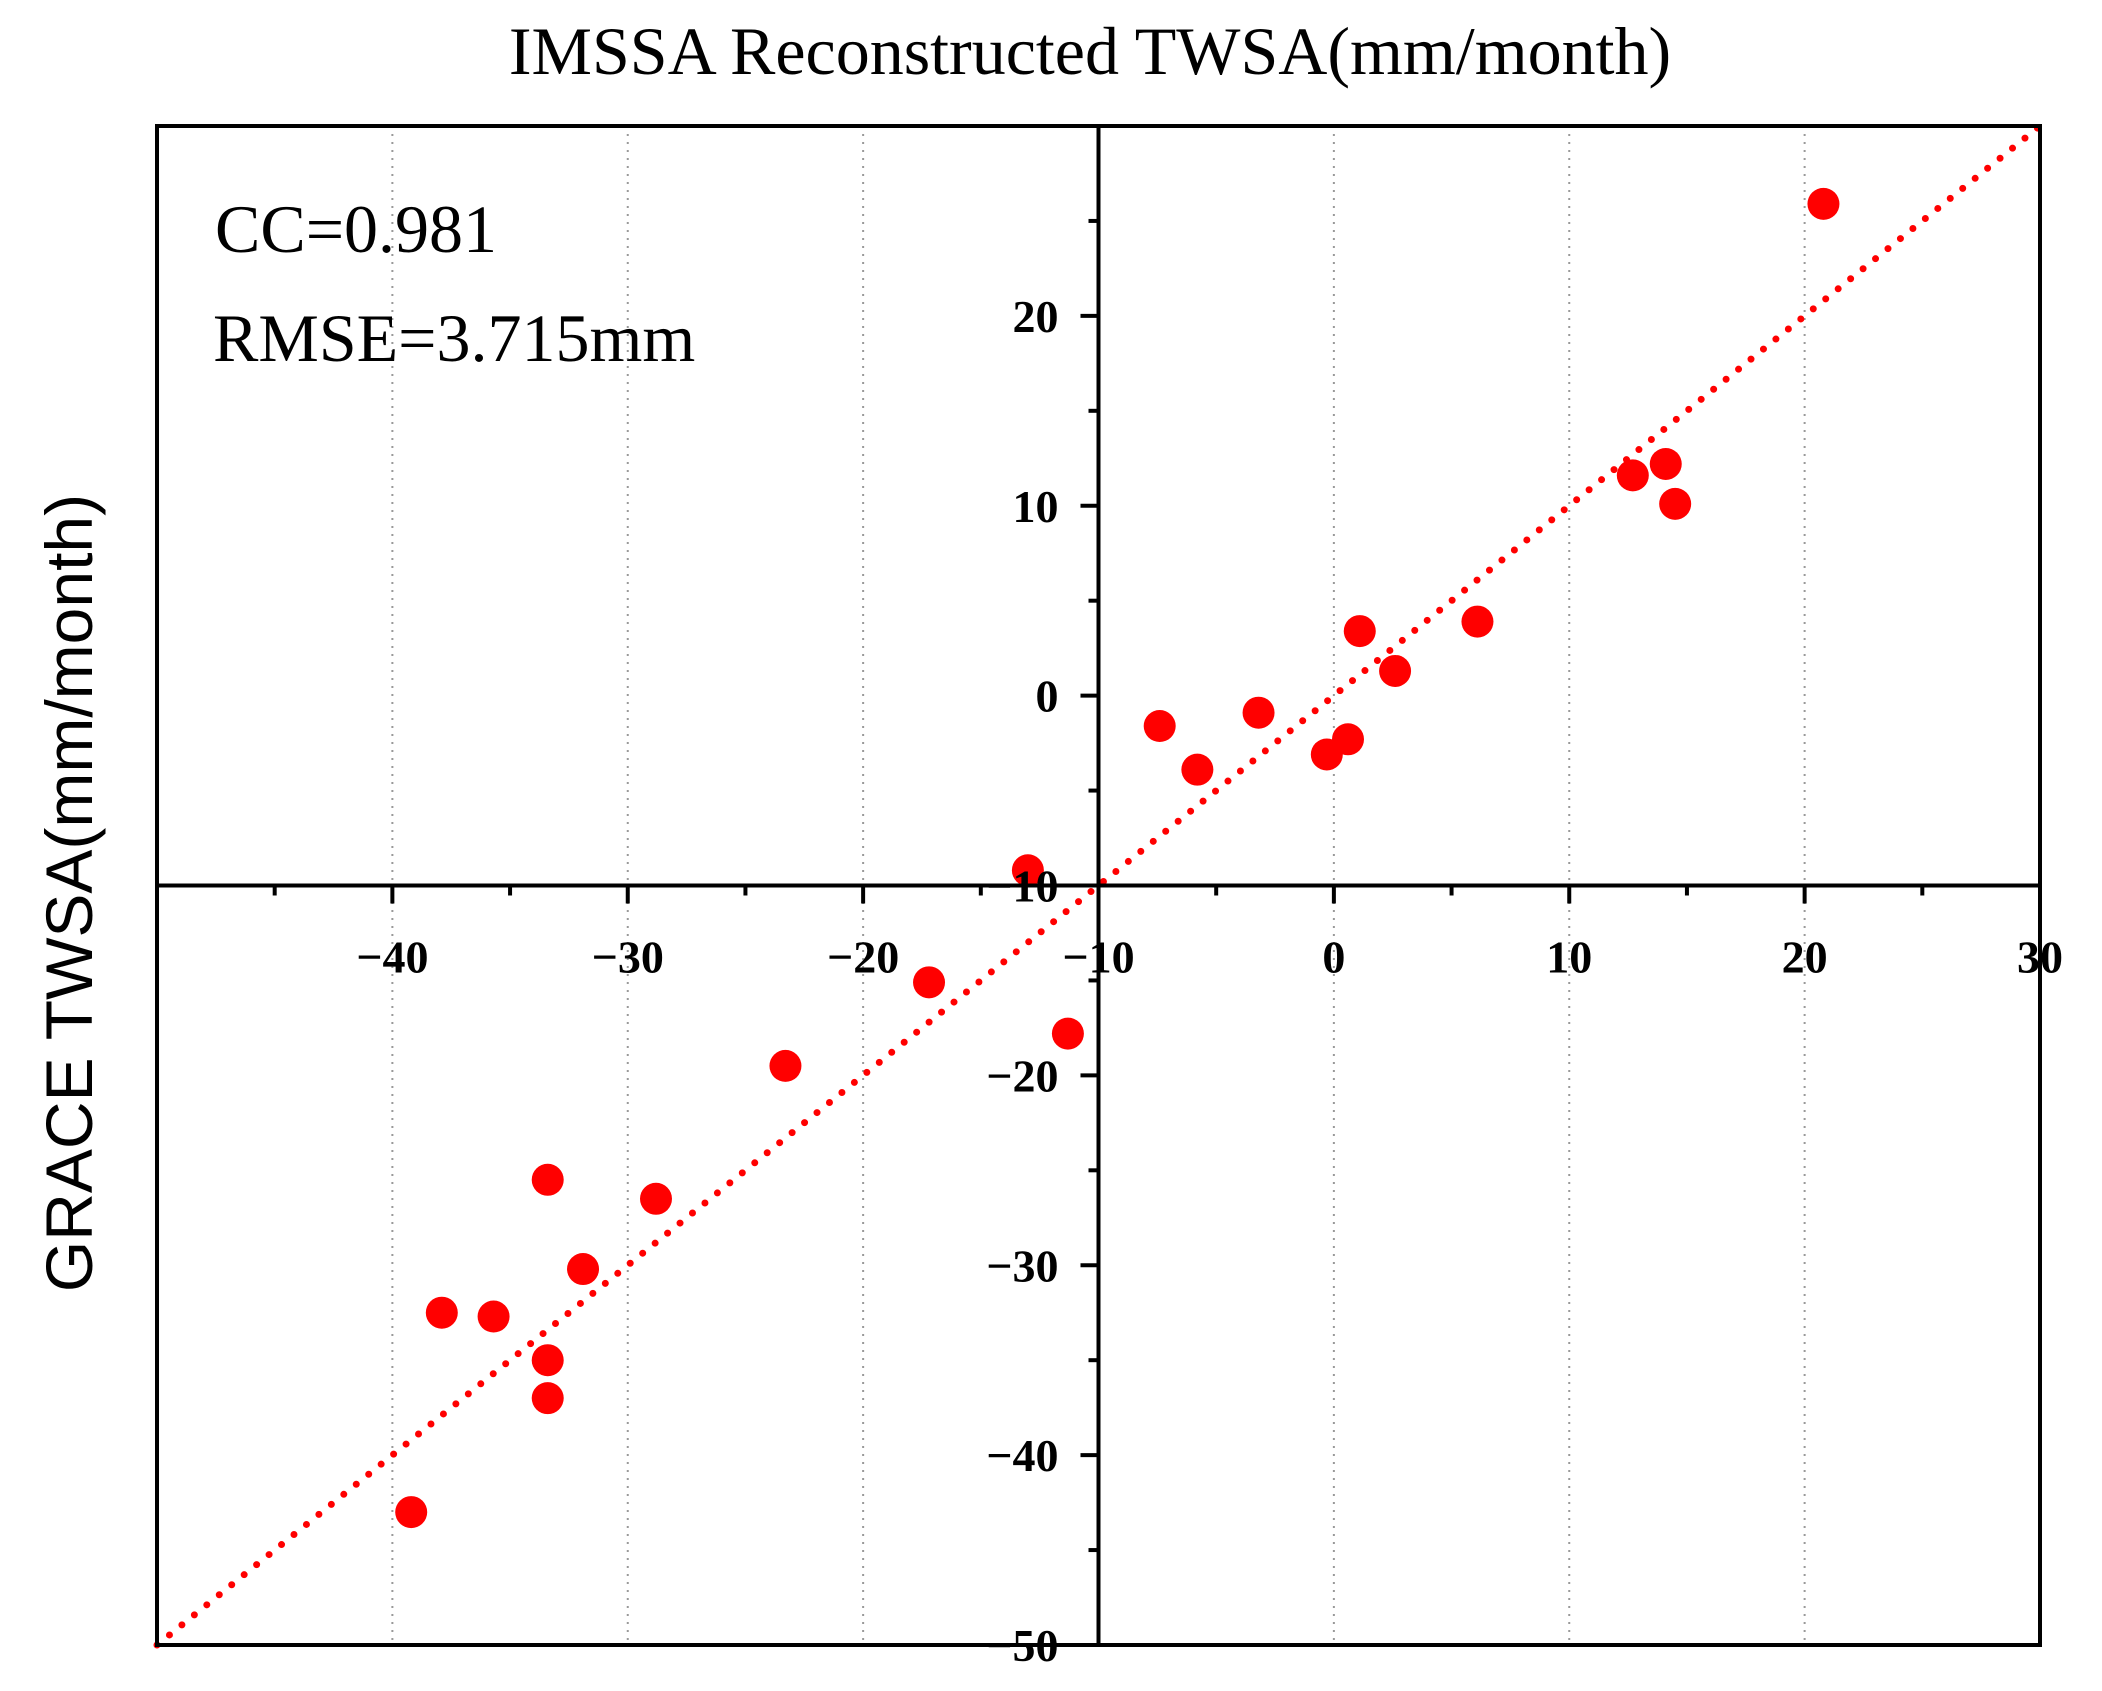 This screenshot has height=1691, width=2102. What do you see at coordinates (1167, 934) in the screenshot?
I see `x-axis-ticks: −40 −30 −20 −10 0 10 20 30` at bounding box center [1167, 934].